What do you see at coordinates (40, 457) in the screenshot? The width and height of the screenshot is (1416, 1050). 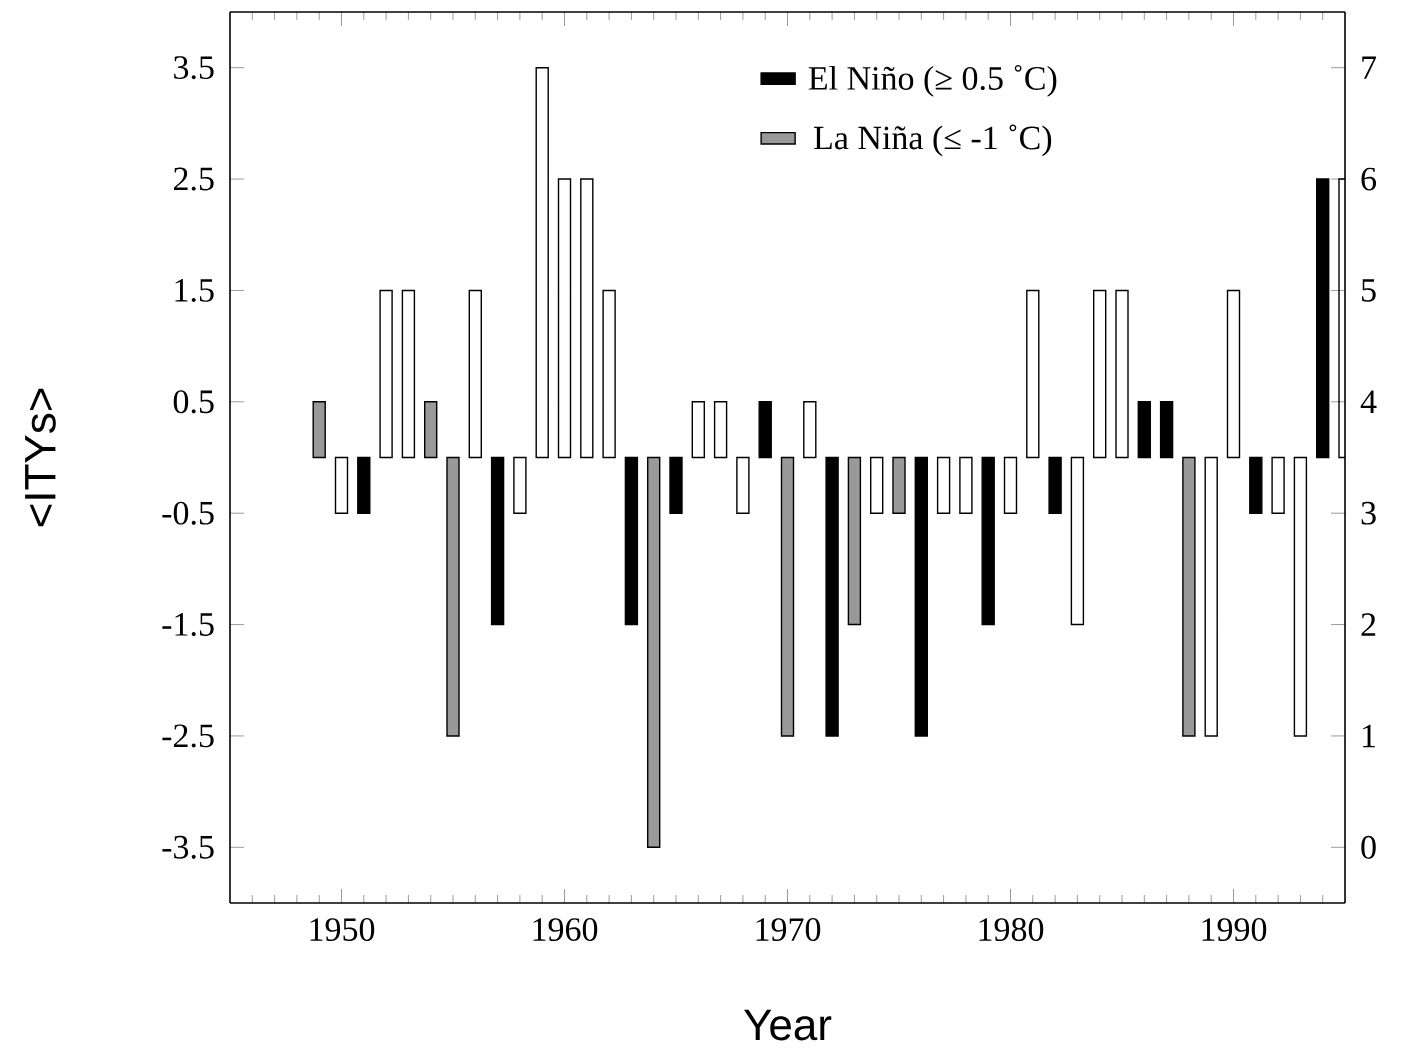 I see `y-axis-title: <ITYs>` at bounding box center [40, 457].